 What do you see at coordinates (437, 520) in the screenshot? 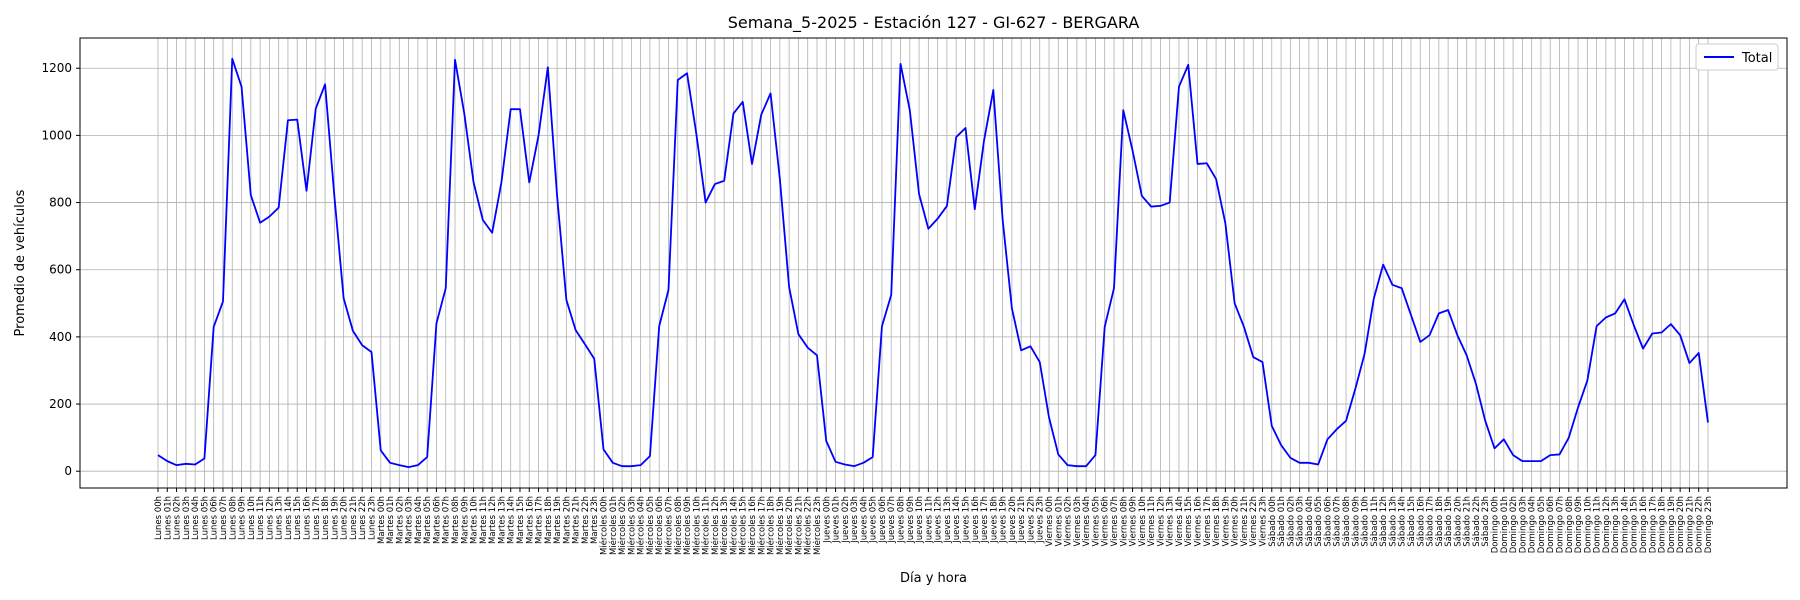
I see `x-tick-label: Martes 06h` at bounding box center [437, 520].